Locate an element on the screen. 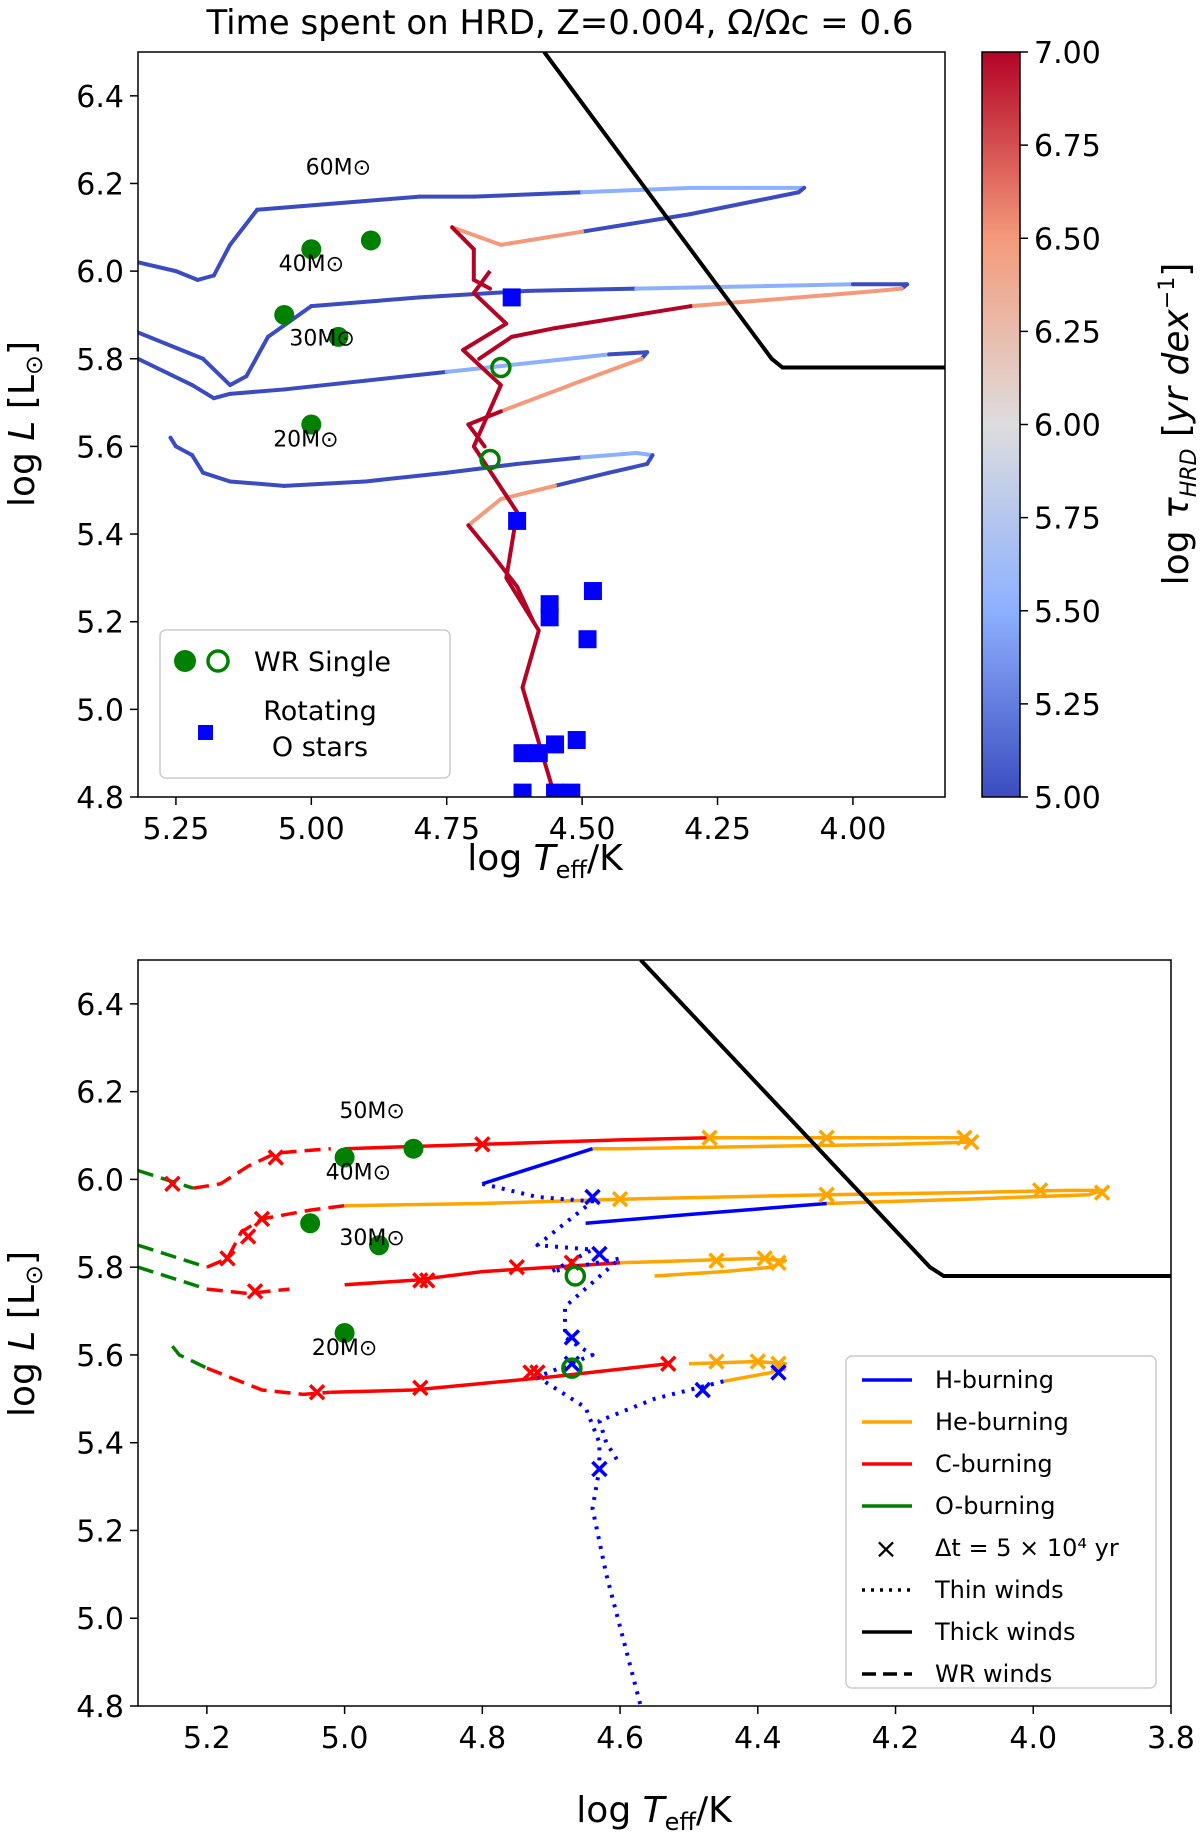 The image size is (1200, 1837). legend-thin-winds: Thin winds is located at coordinates (999, 1590).